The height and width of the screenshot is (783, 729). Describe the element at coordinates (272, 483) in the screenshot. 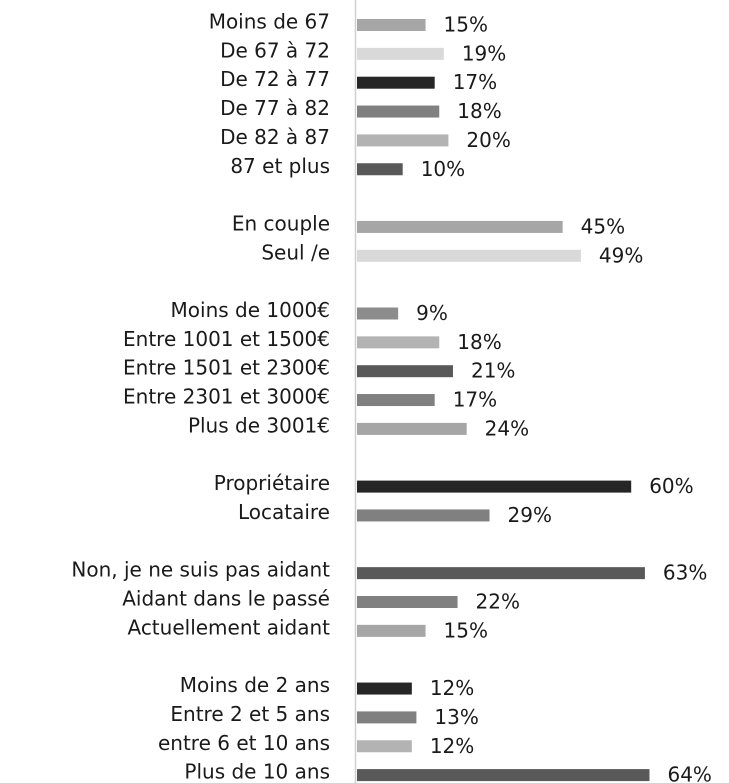

I see `category-label: Propriétaire` at that location.